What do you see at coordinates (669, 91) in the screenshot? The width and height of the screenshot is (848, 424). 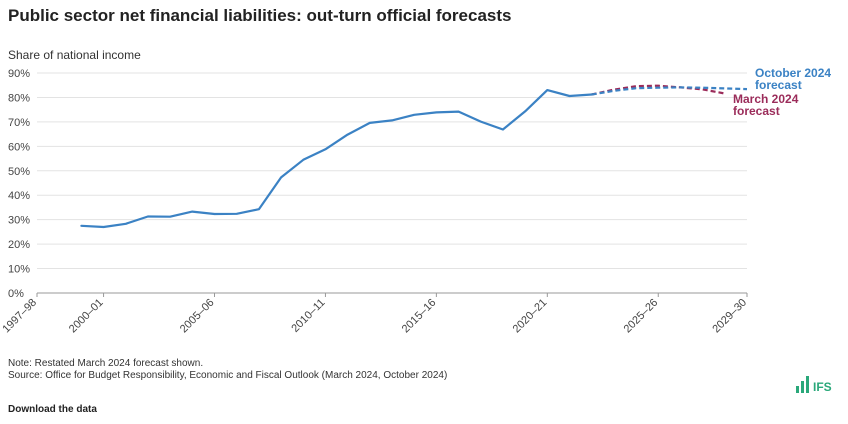 I see `series-october-2024-forecast` at bounding box center [669, 91].